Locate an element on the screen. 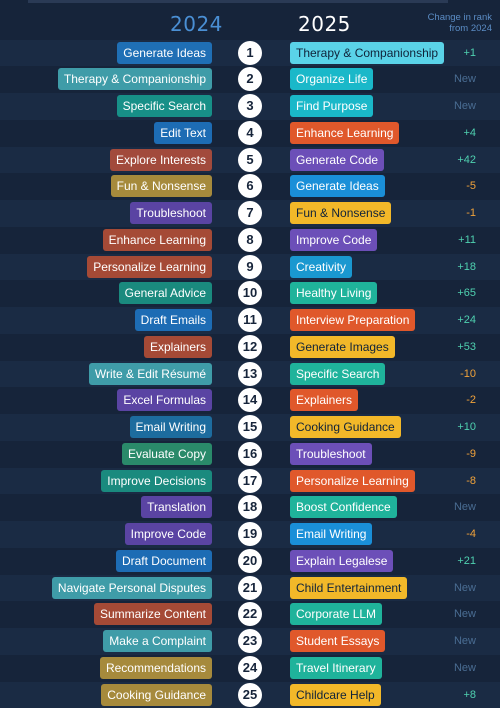 The image size is (500, 708). table-row: Fun & Nonsense 6 Generate Ideas -5 is located at coordinates (250, 187).